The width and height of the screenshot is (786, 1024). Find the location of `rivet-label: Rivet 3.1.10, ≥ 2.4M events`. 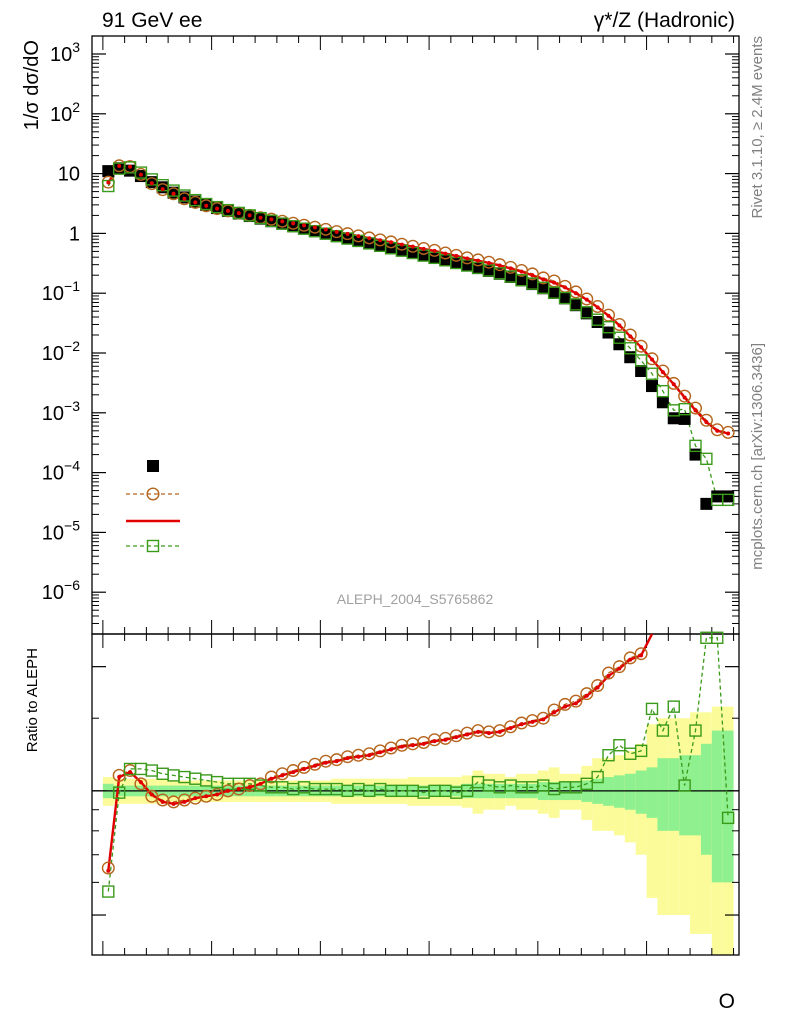

rivet-label: Rivet 3.1.10, ≥ 2.4M events is located at coordinates (757, 127).